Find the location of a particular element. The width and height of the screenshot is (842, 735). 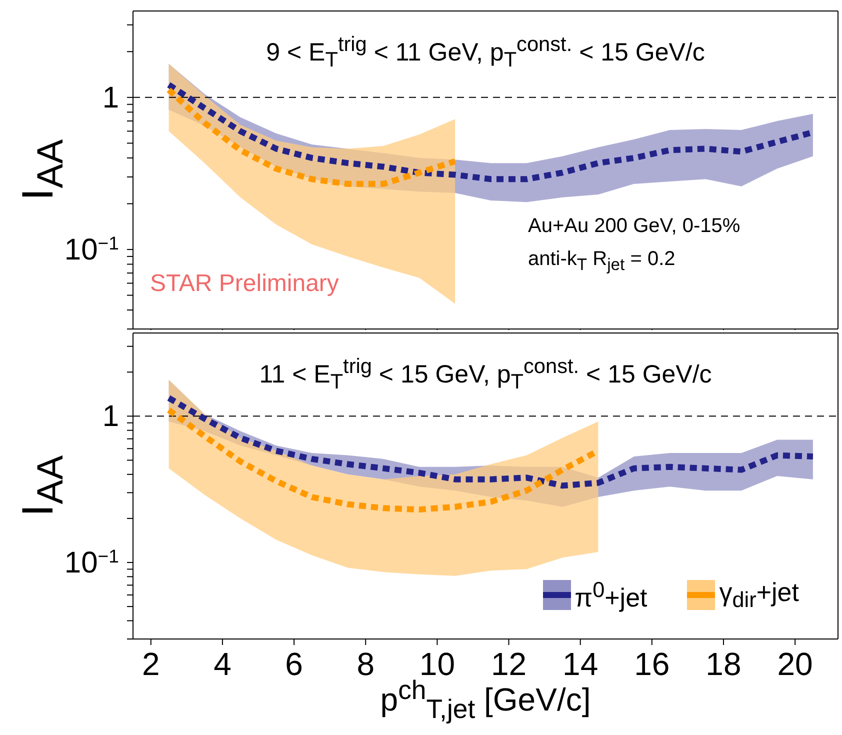

x-tick-label: 6 is located at coordinates (294, 664).